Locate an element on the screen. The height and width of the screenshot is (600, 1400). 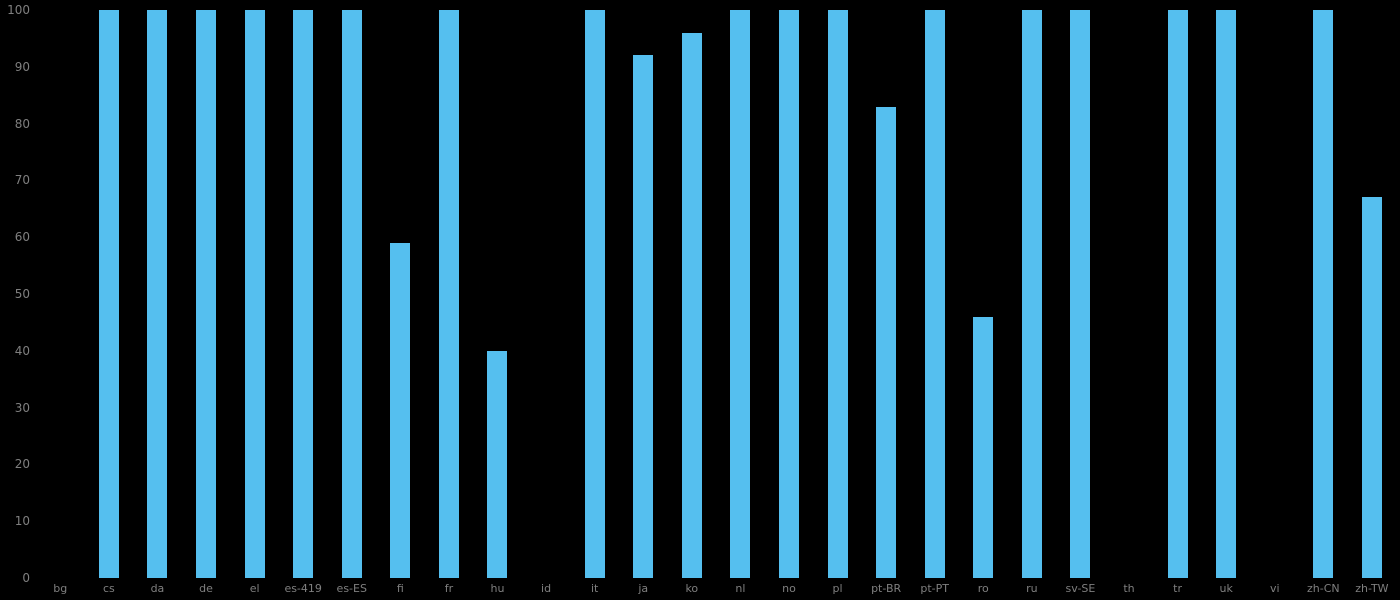
x-tick-label: el is located at coordinates (254, 588).